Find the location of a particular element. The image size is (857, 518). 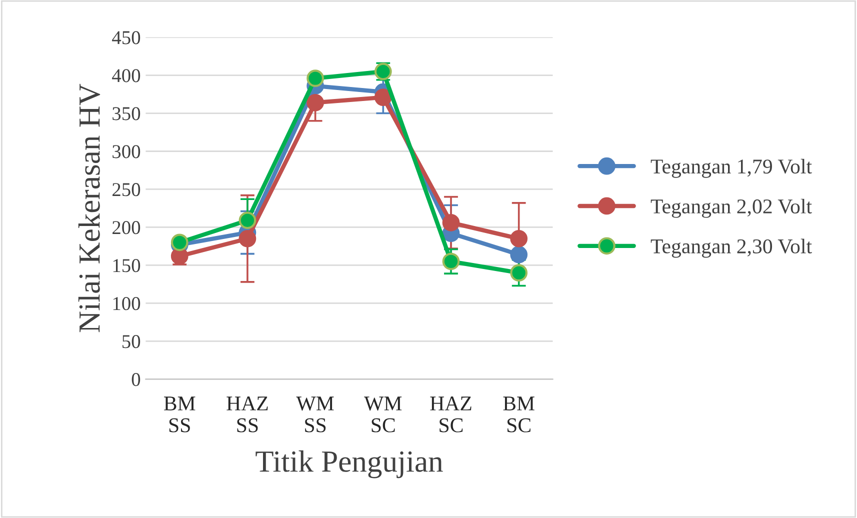

x-axis-title: Titik Pengujian is located at coordinates (349, 464).